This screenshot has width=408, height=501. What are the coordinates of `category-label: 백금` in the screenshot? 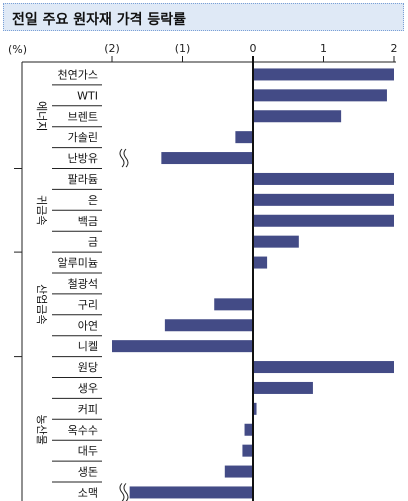 It's located at (88, 221).